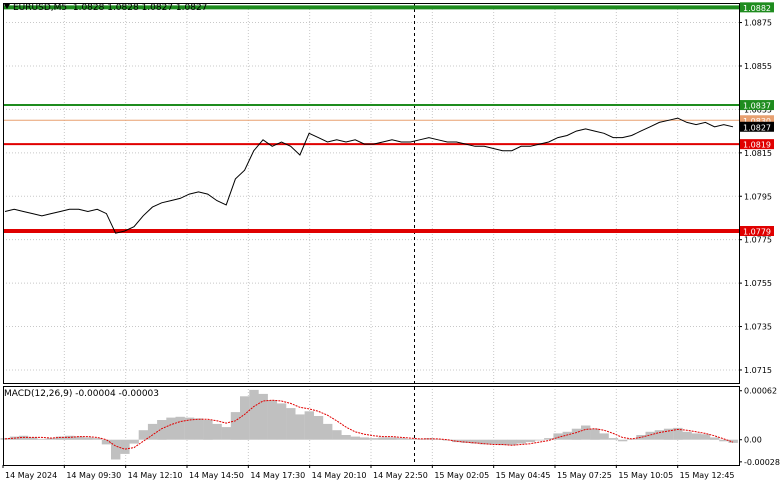 The image size is (781, 493). Describe the element at coordinates (707, 475) in the screenshot. I see `x-tick-label: 15 May 12:45` at that location.